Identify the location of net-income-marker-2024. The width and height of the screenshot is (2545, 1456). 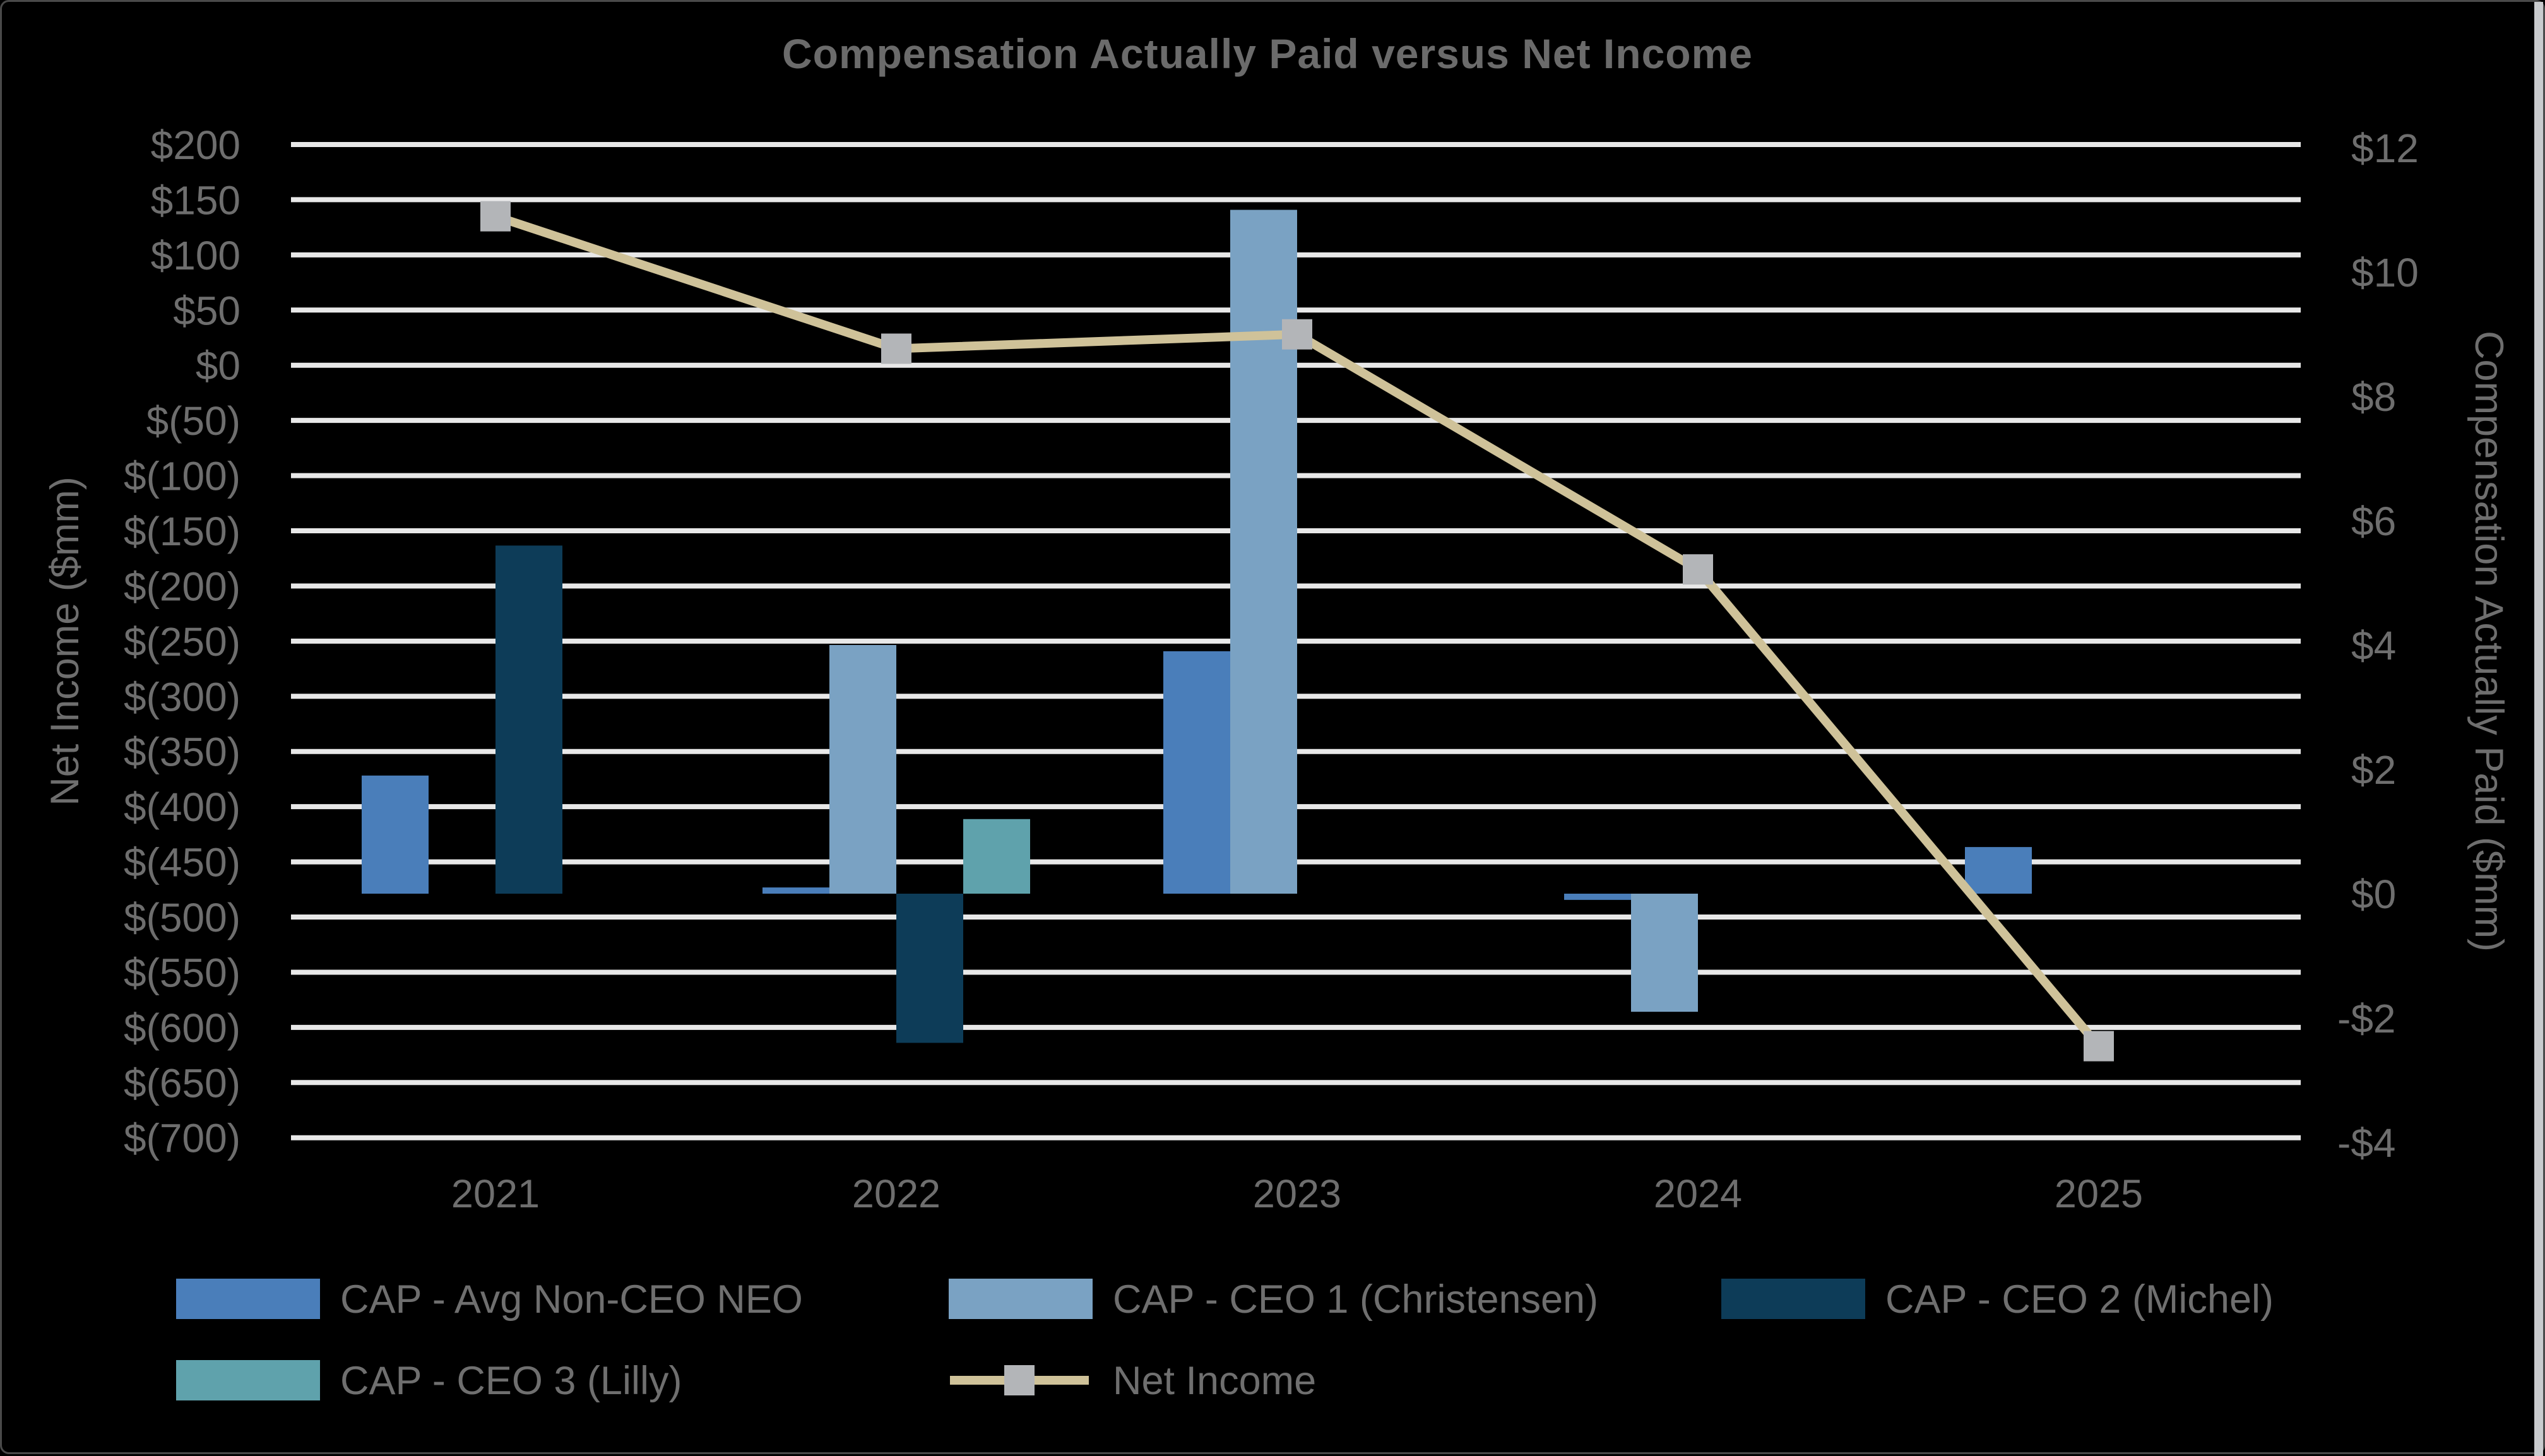
(1698, 569).